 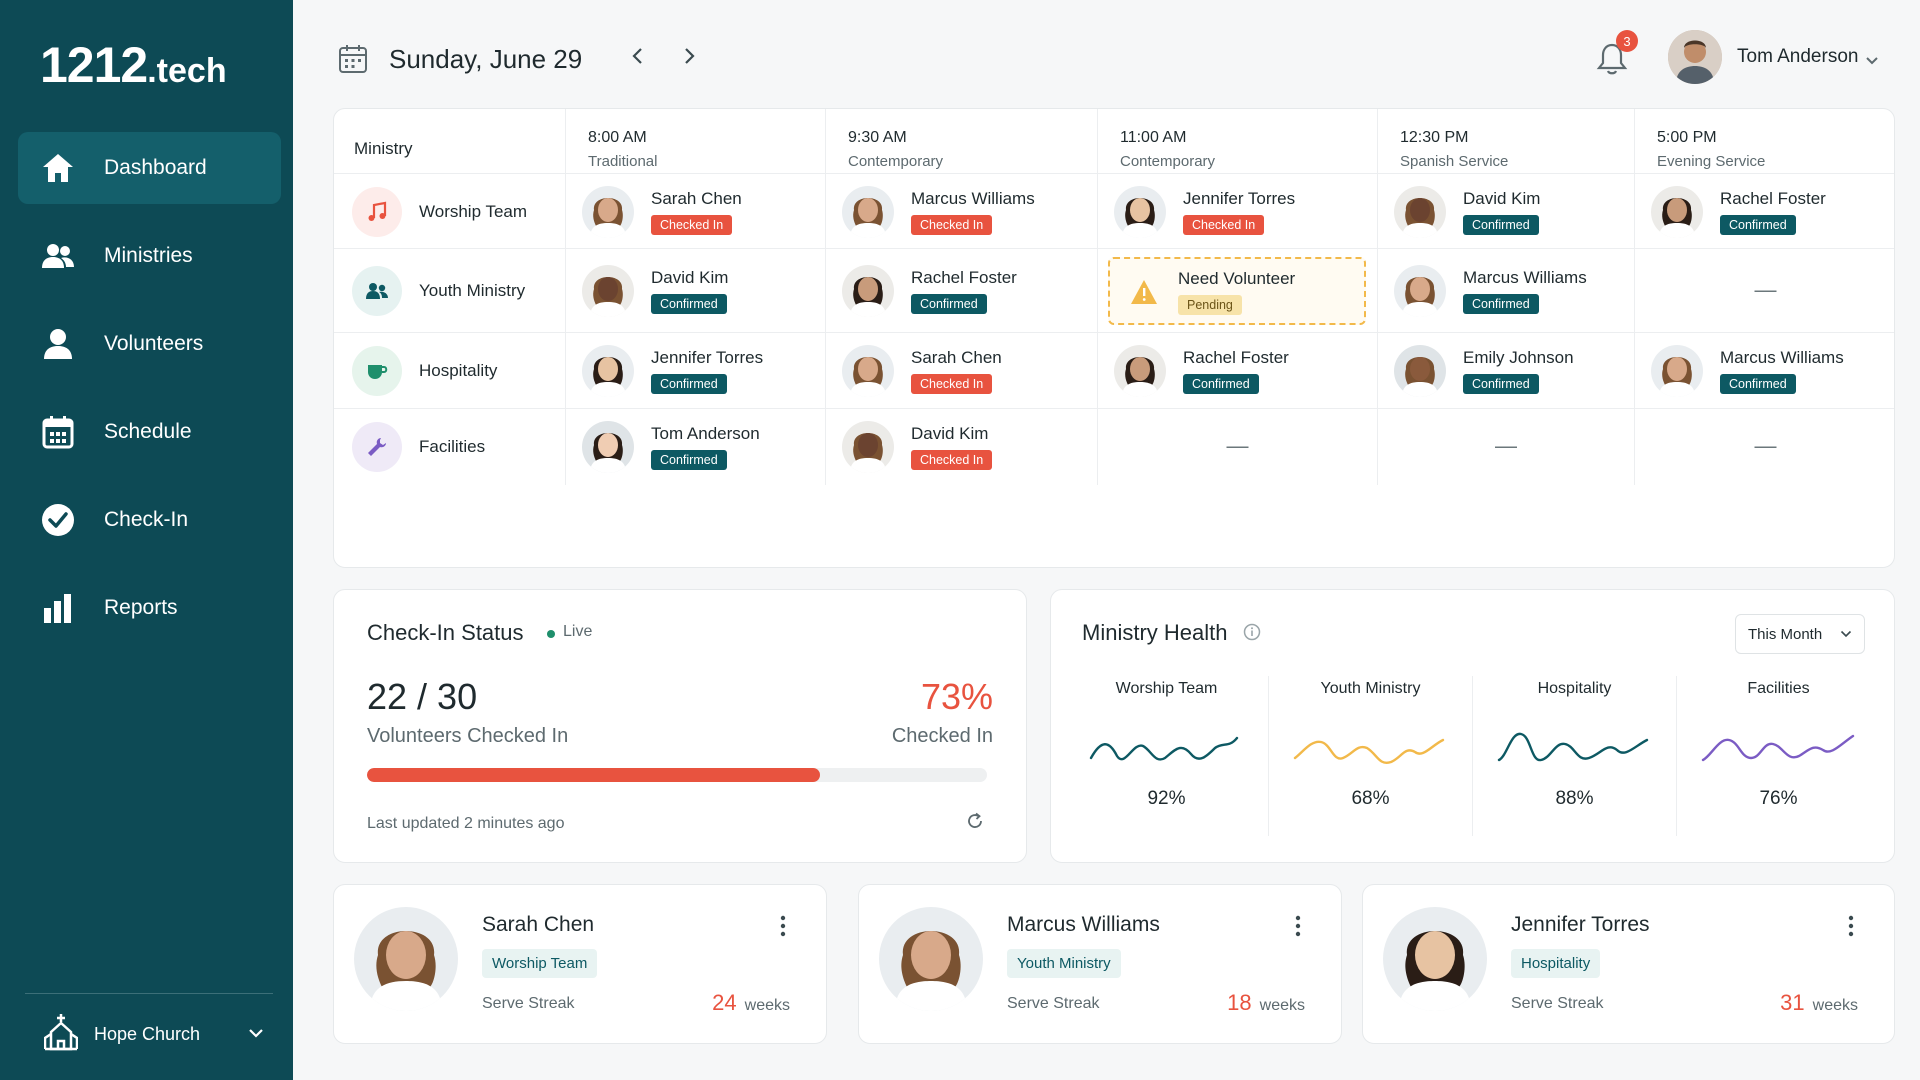 I want to click on sidebar-item-ministries: Ministries, so click(x=149, y=256).